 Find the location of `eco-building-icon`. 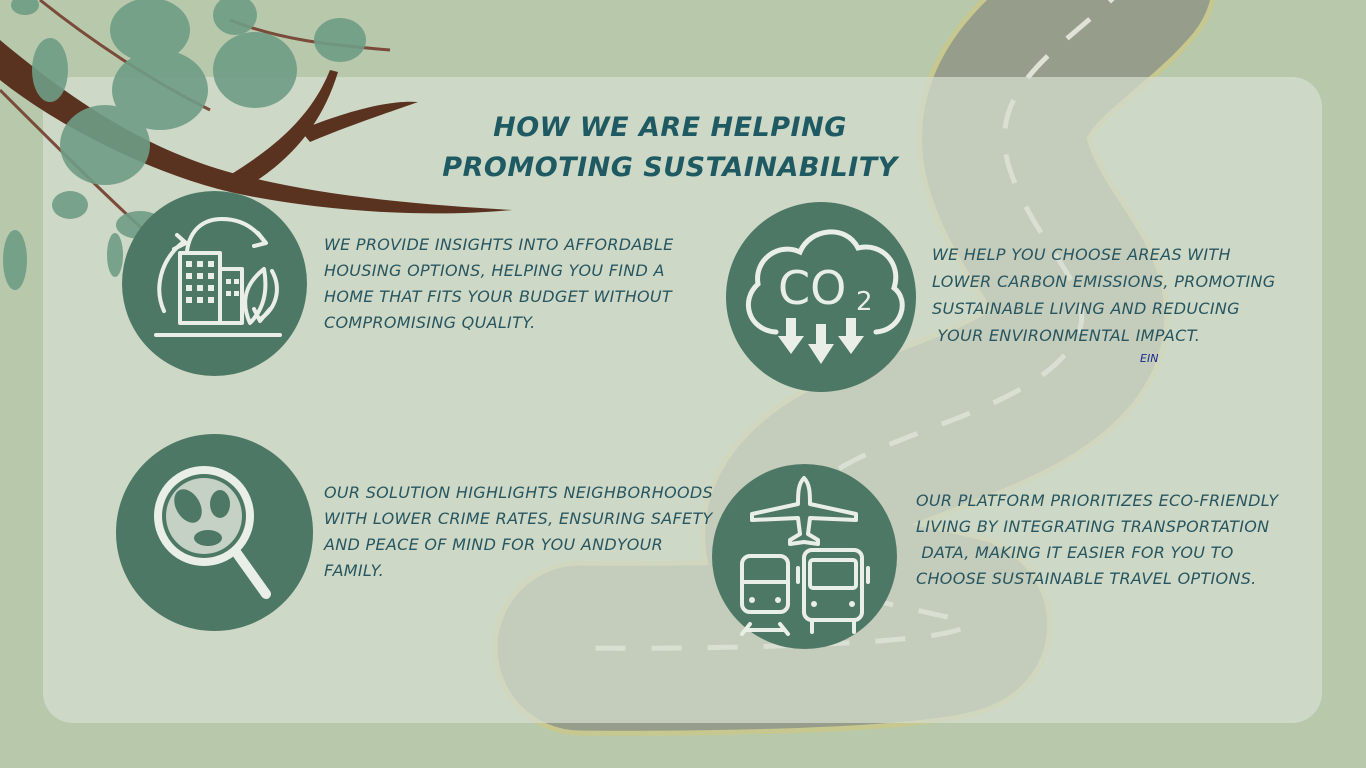

eco-building-icon is located at coordinates (218, 277).